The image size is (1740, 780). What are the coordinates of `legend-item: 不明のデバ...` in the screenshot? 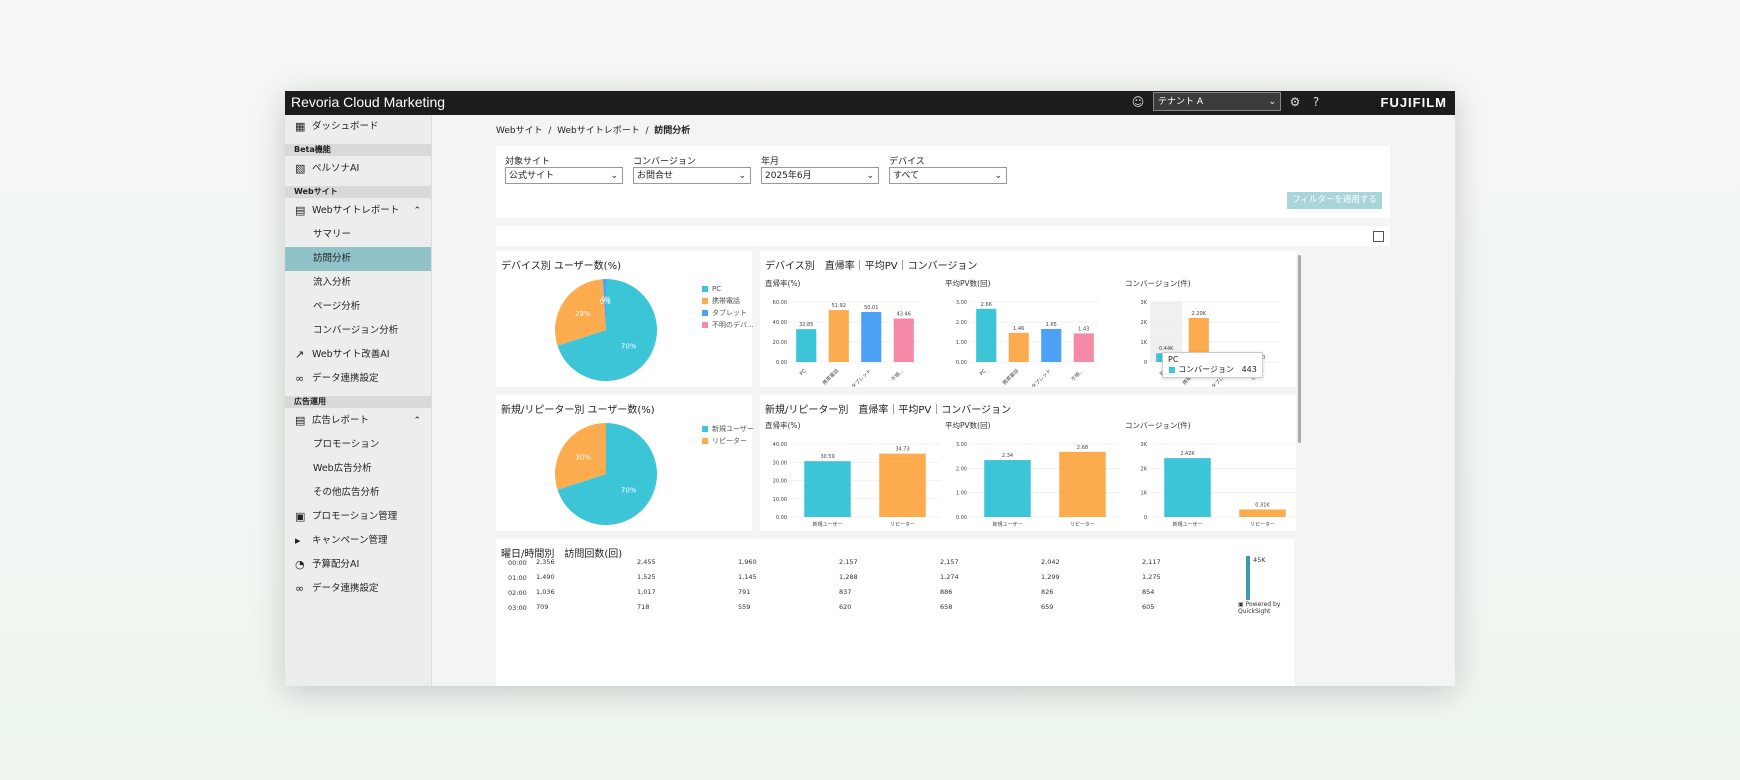 It's located at (728, 325).